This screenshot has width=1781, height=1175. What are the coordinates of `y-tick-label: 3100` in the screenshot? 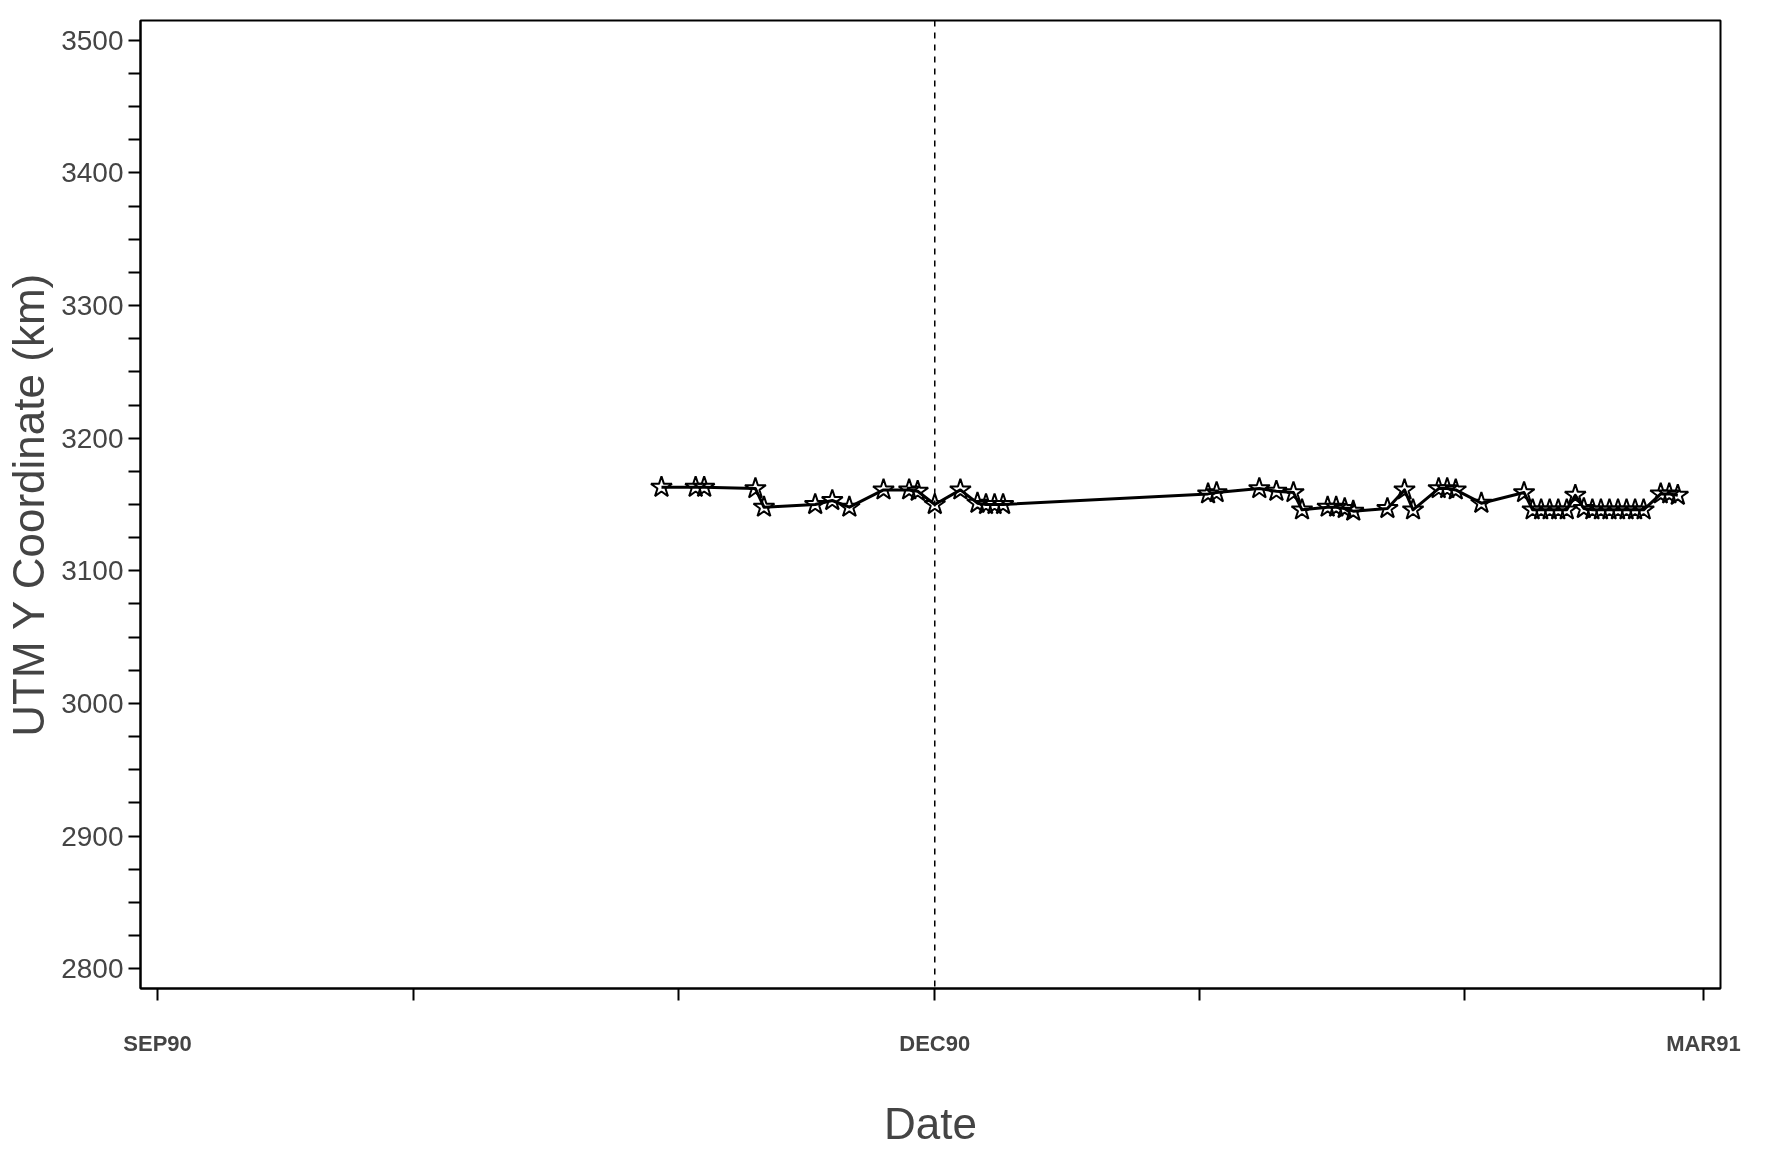 It's located at (92, 571).